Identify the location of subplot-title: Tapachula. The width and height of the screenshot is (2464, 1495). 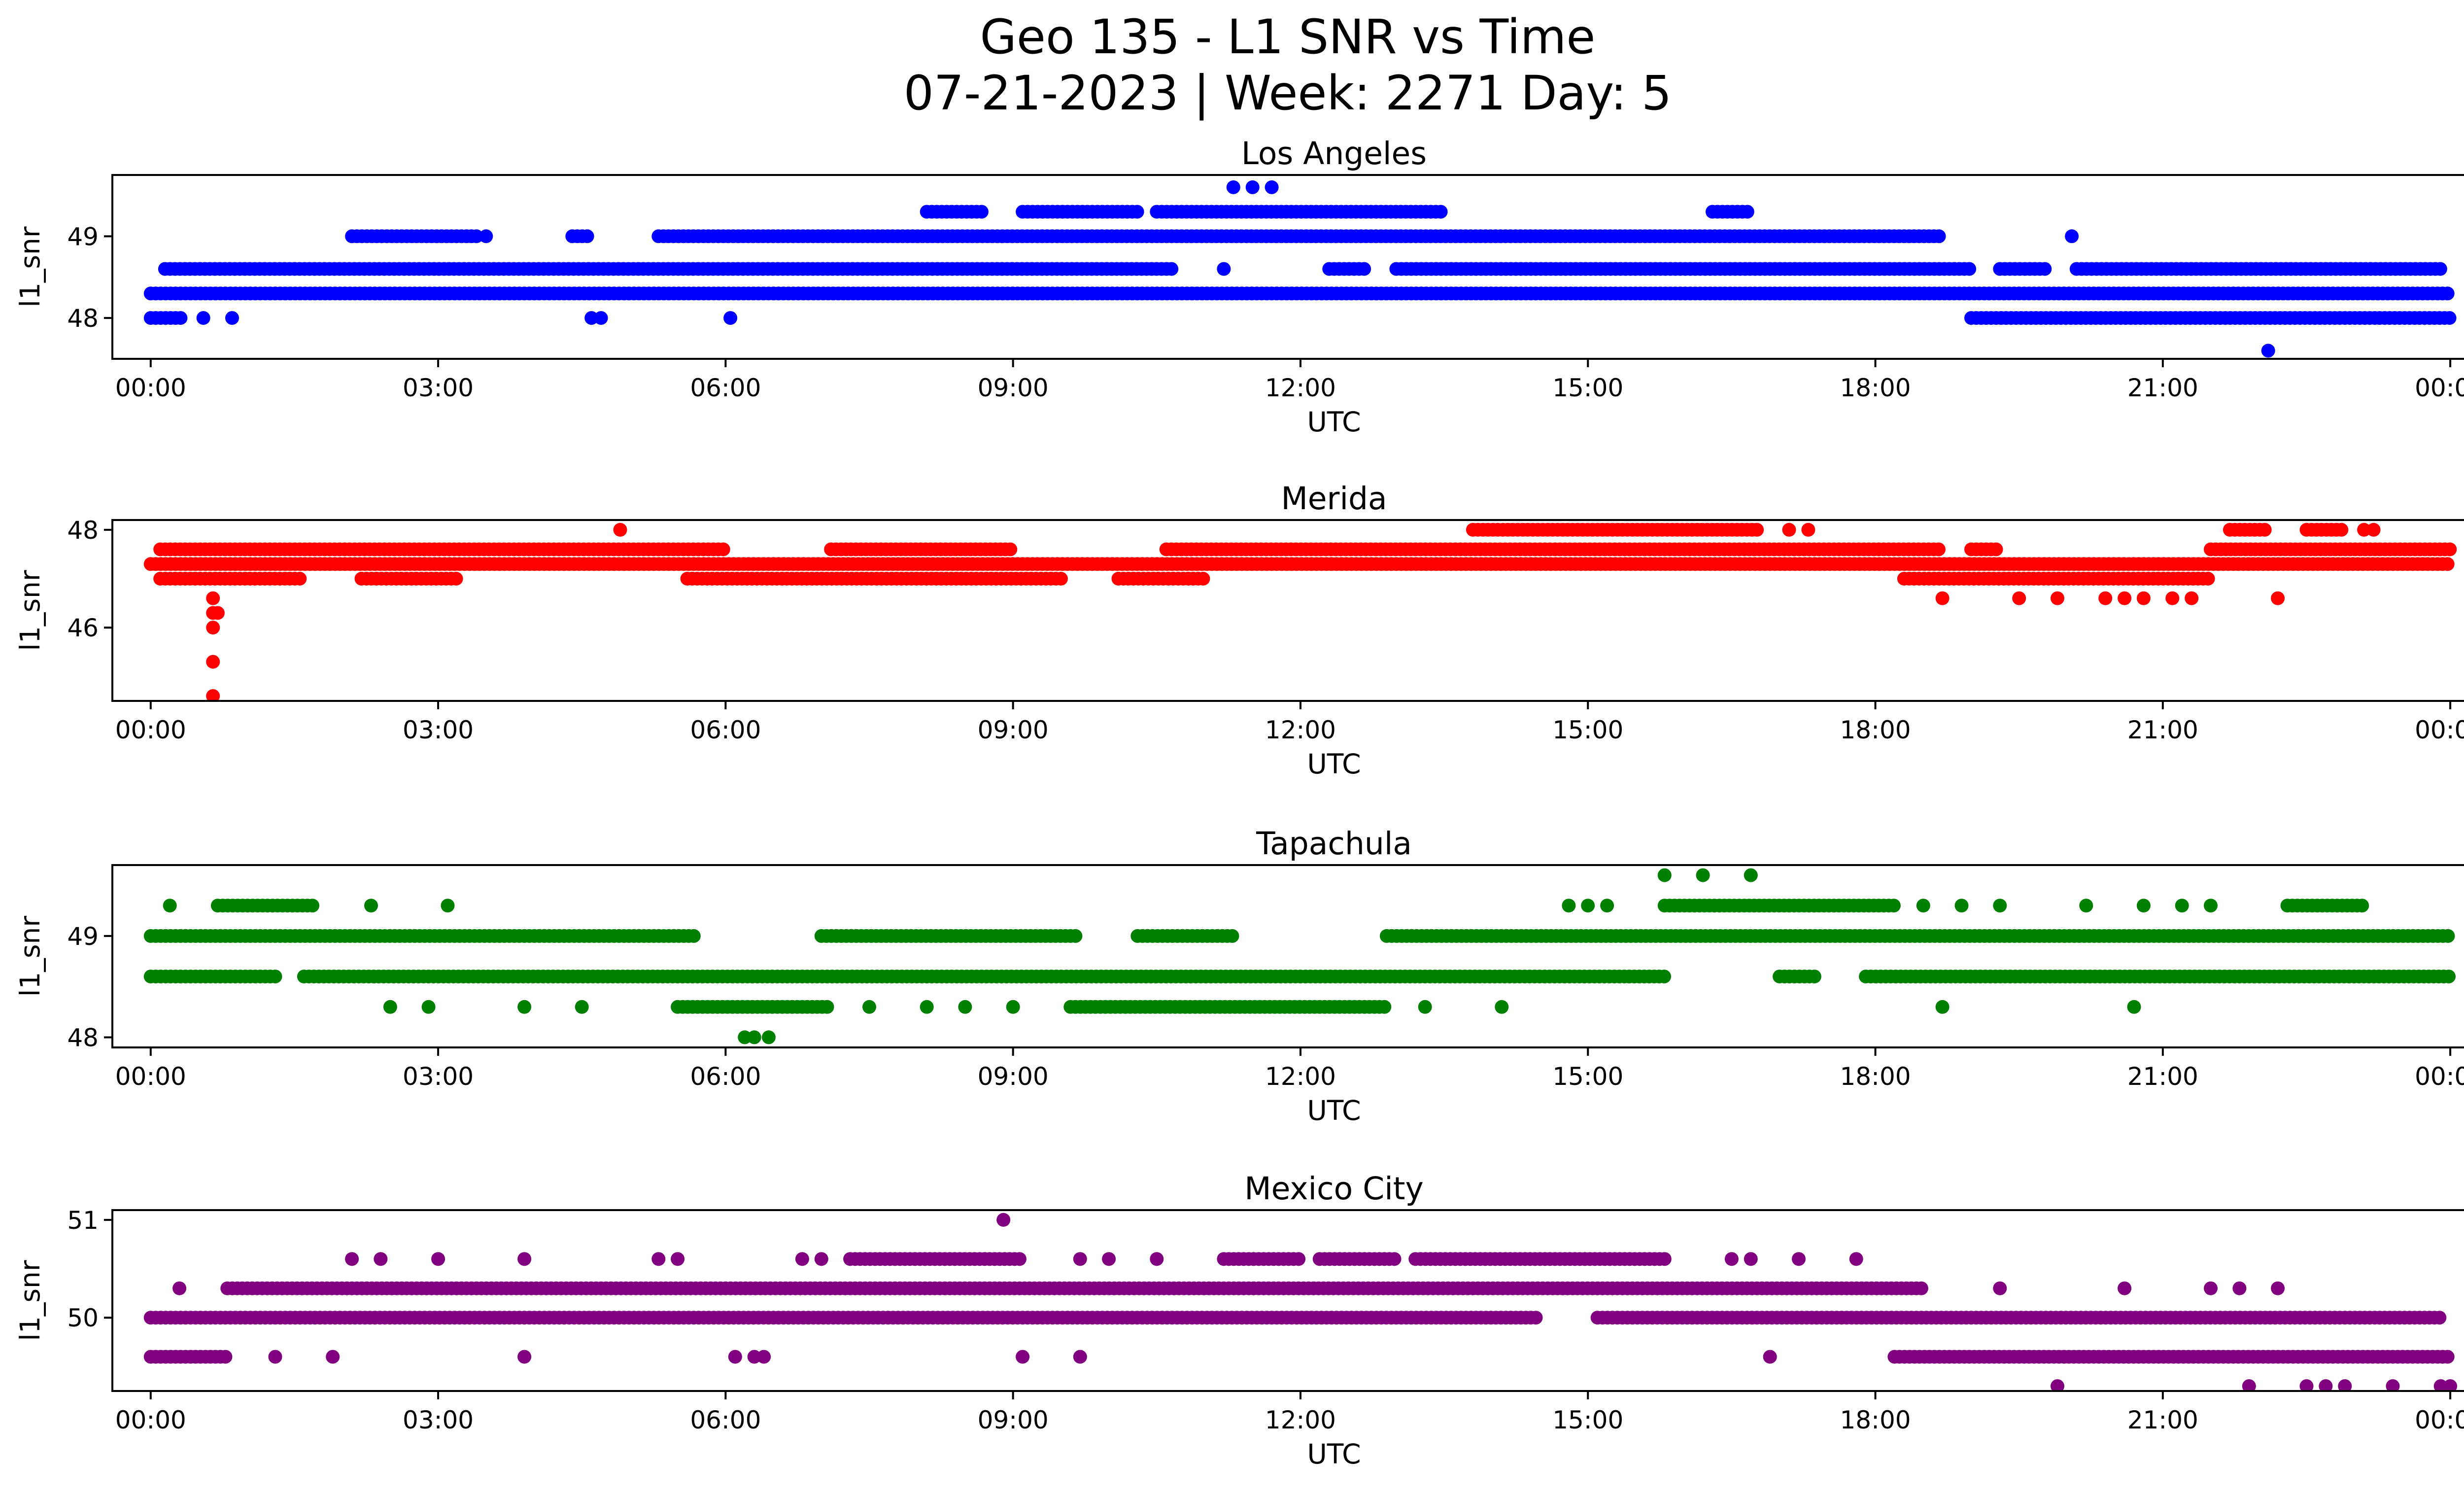
(1334, 844).